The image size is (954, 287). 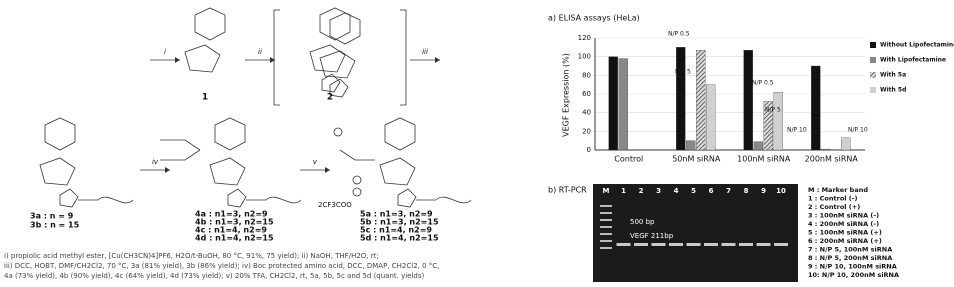 I want to click on x-tick-label: 100nM siRNA, so click(x=764, y=159).